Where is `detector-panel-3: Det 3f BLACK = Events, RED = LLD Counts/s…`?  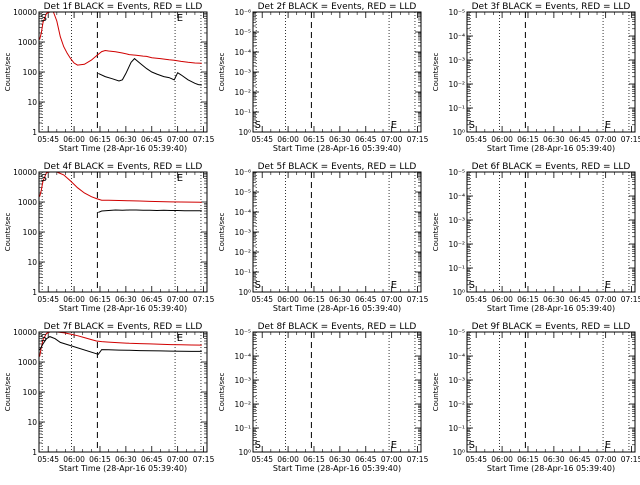
detector-panel-3: Det 3f BLACK = Events, RED = LLD Counts/s… is located at coordinates (536, 77).